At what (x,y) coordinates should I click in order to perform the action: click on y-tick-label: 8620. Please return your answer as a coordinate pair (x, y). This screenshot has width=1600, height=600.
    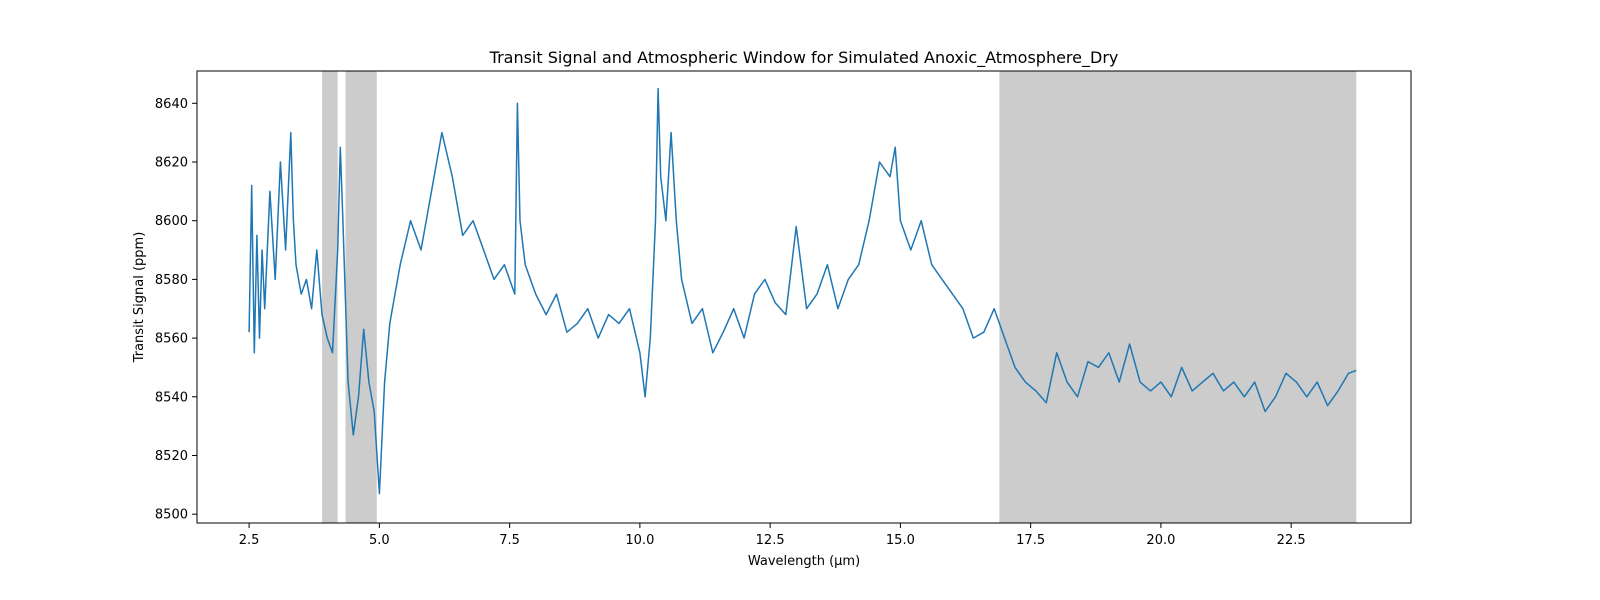
    Looking at the image, I should click on (171, 162).